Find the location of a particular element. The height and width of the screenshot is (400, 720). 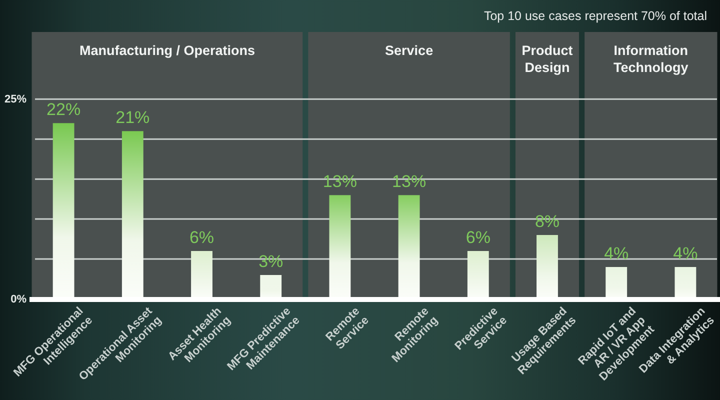

band-label: Product Design is located at coordinates (548, 59).